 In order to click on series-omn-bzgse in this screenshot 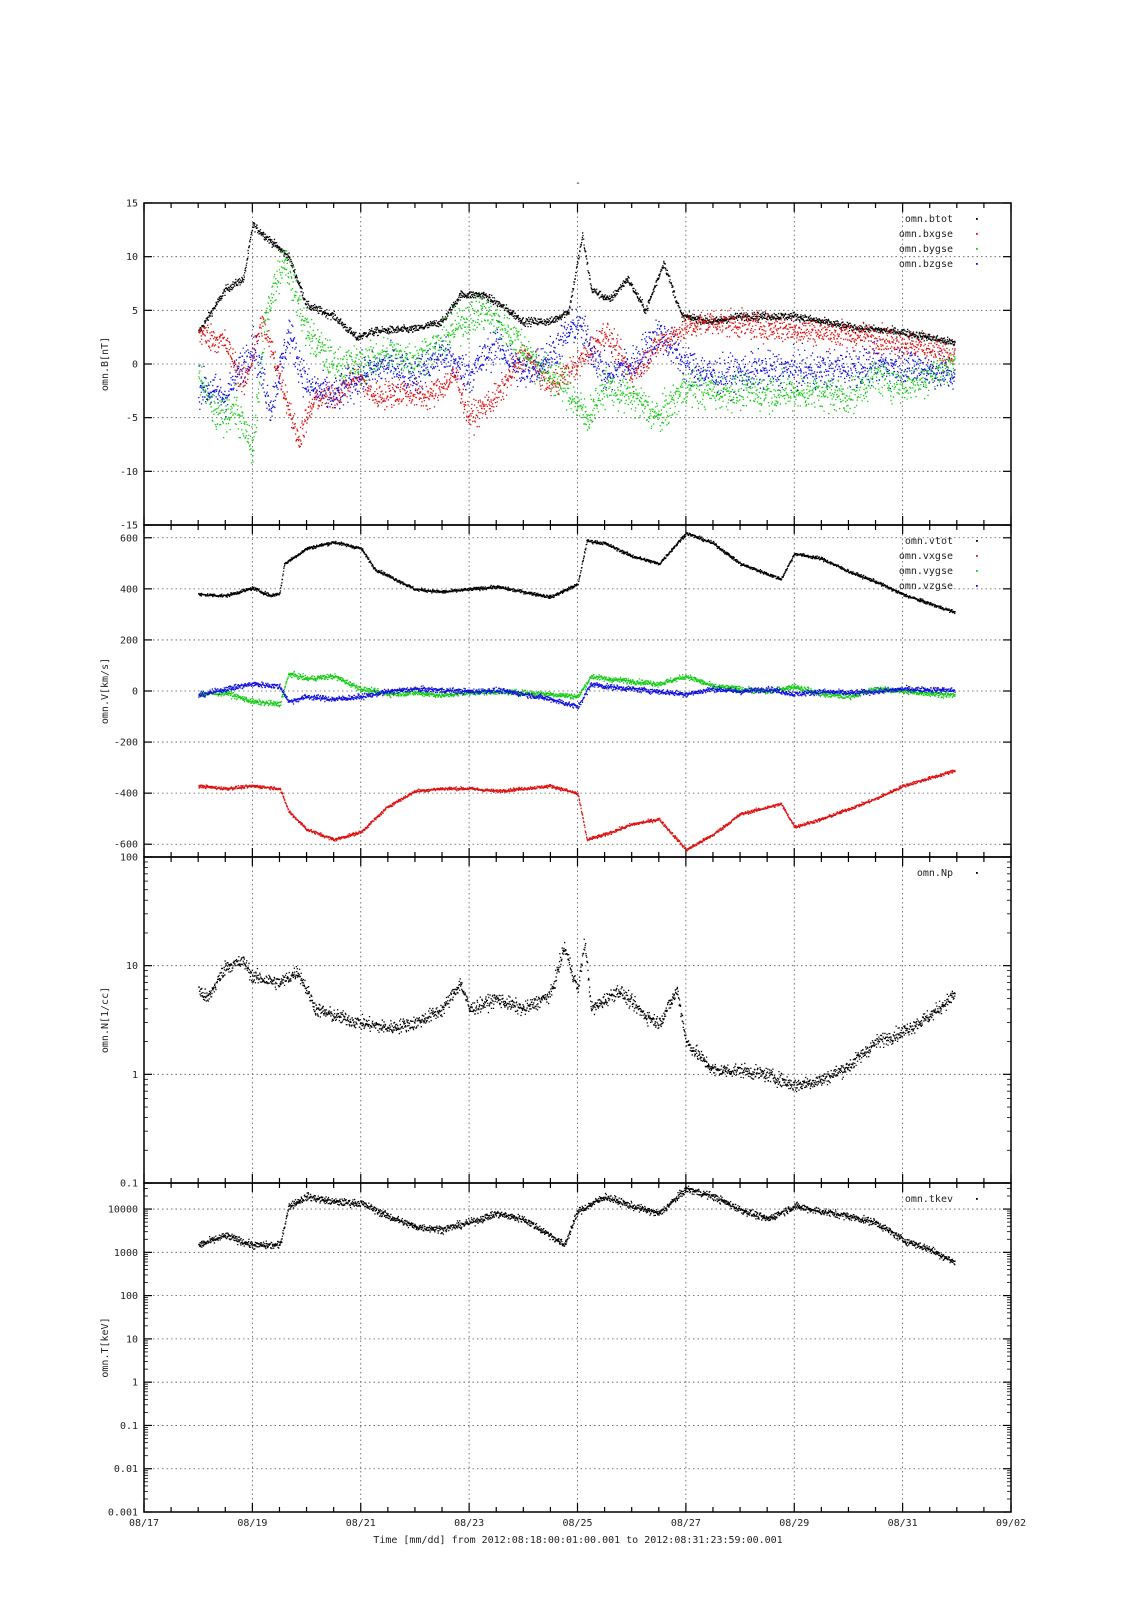, I will do `click(577, 363)`.